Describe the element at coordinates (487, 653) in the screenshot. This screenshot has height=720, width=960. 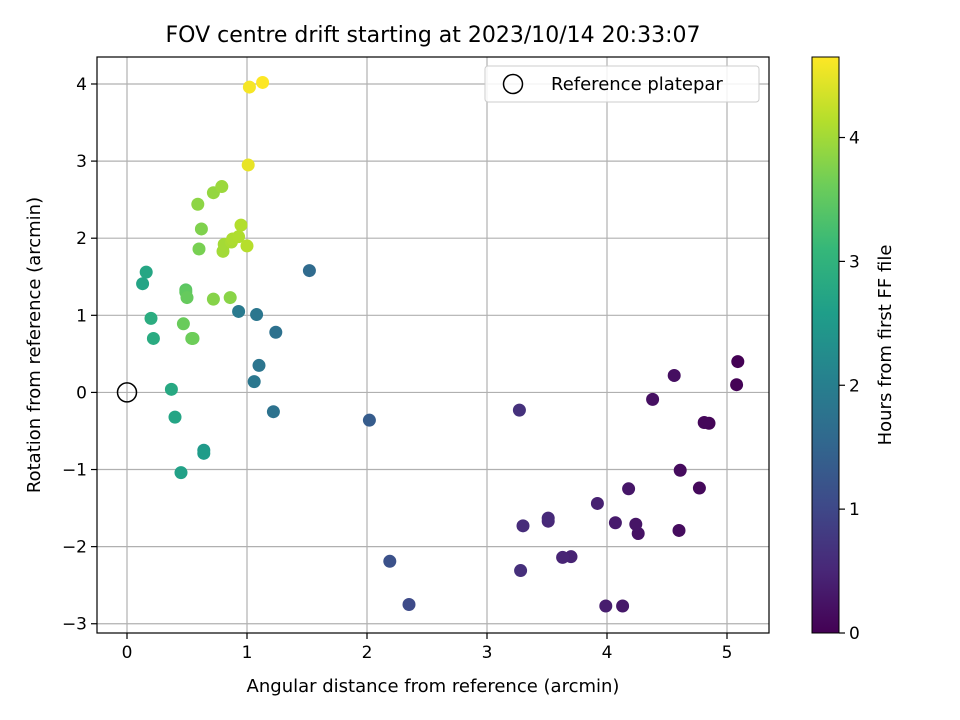
I see `x-tick-label: 3` at that location.